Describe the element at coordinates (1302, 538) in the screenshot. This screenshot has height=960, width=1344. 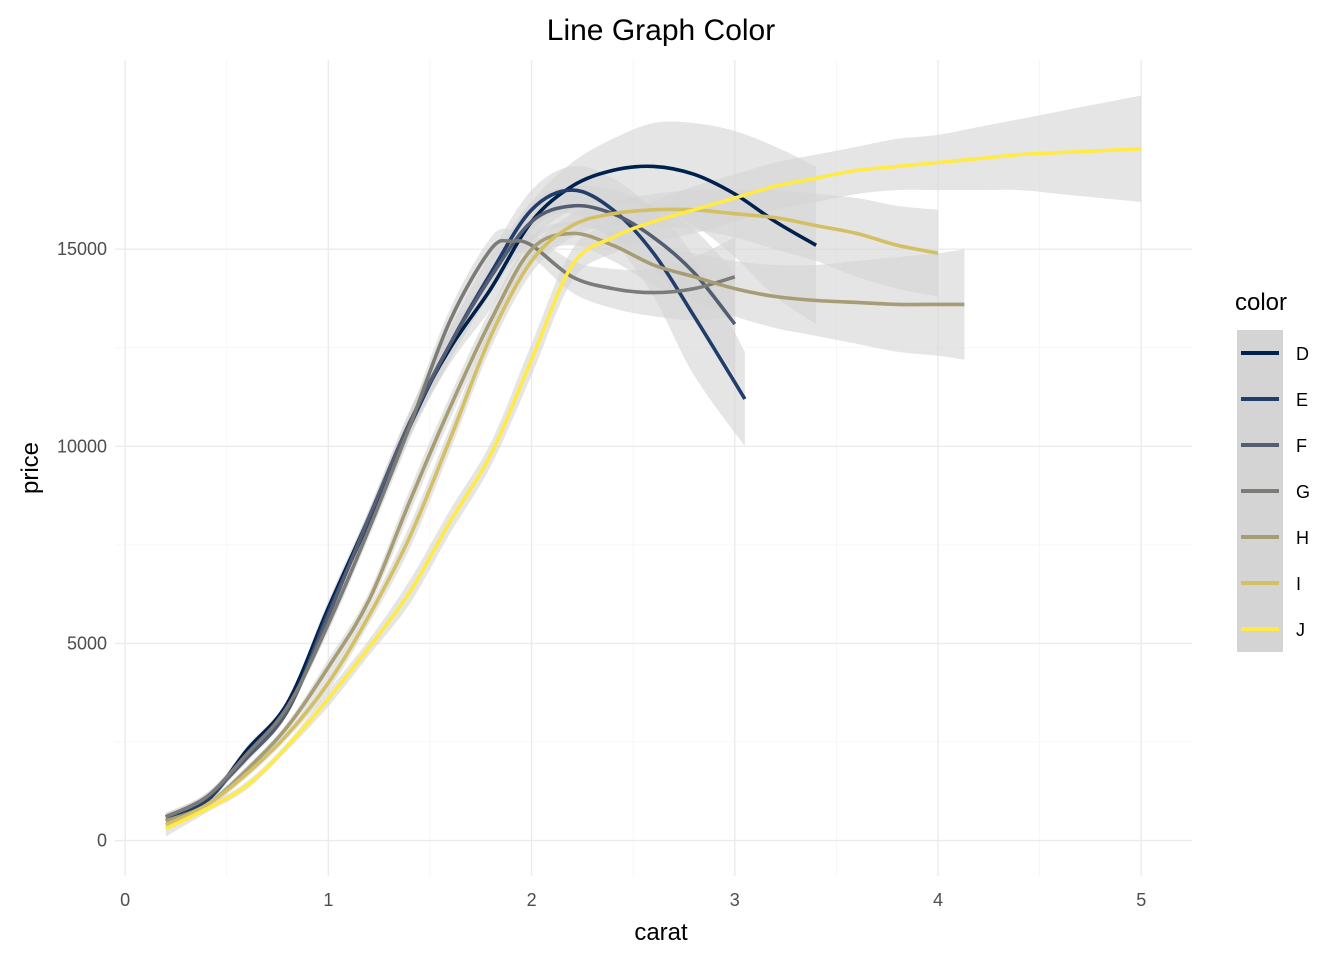
I see `legend-label-H: H` at that location.